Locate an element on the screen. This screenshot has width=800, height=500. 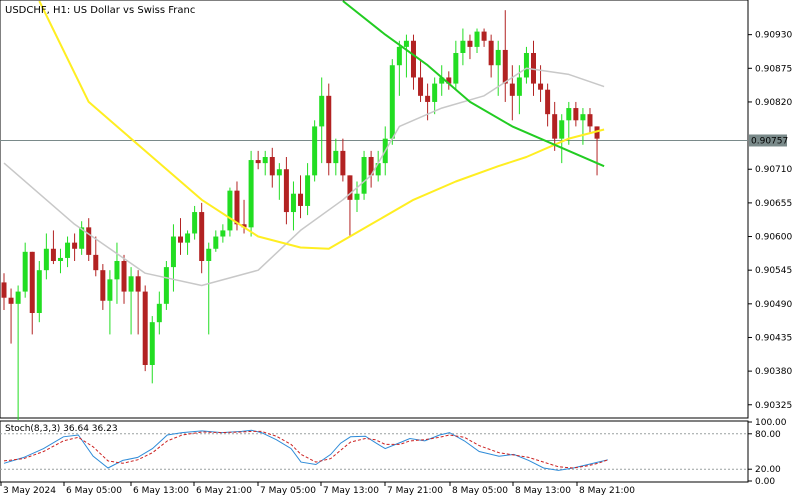
current-price-label: 0.90757 is located at coordinates (769, 141).